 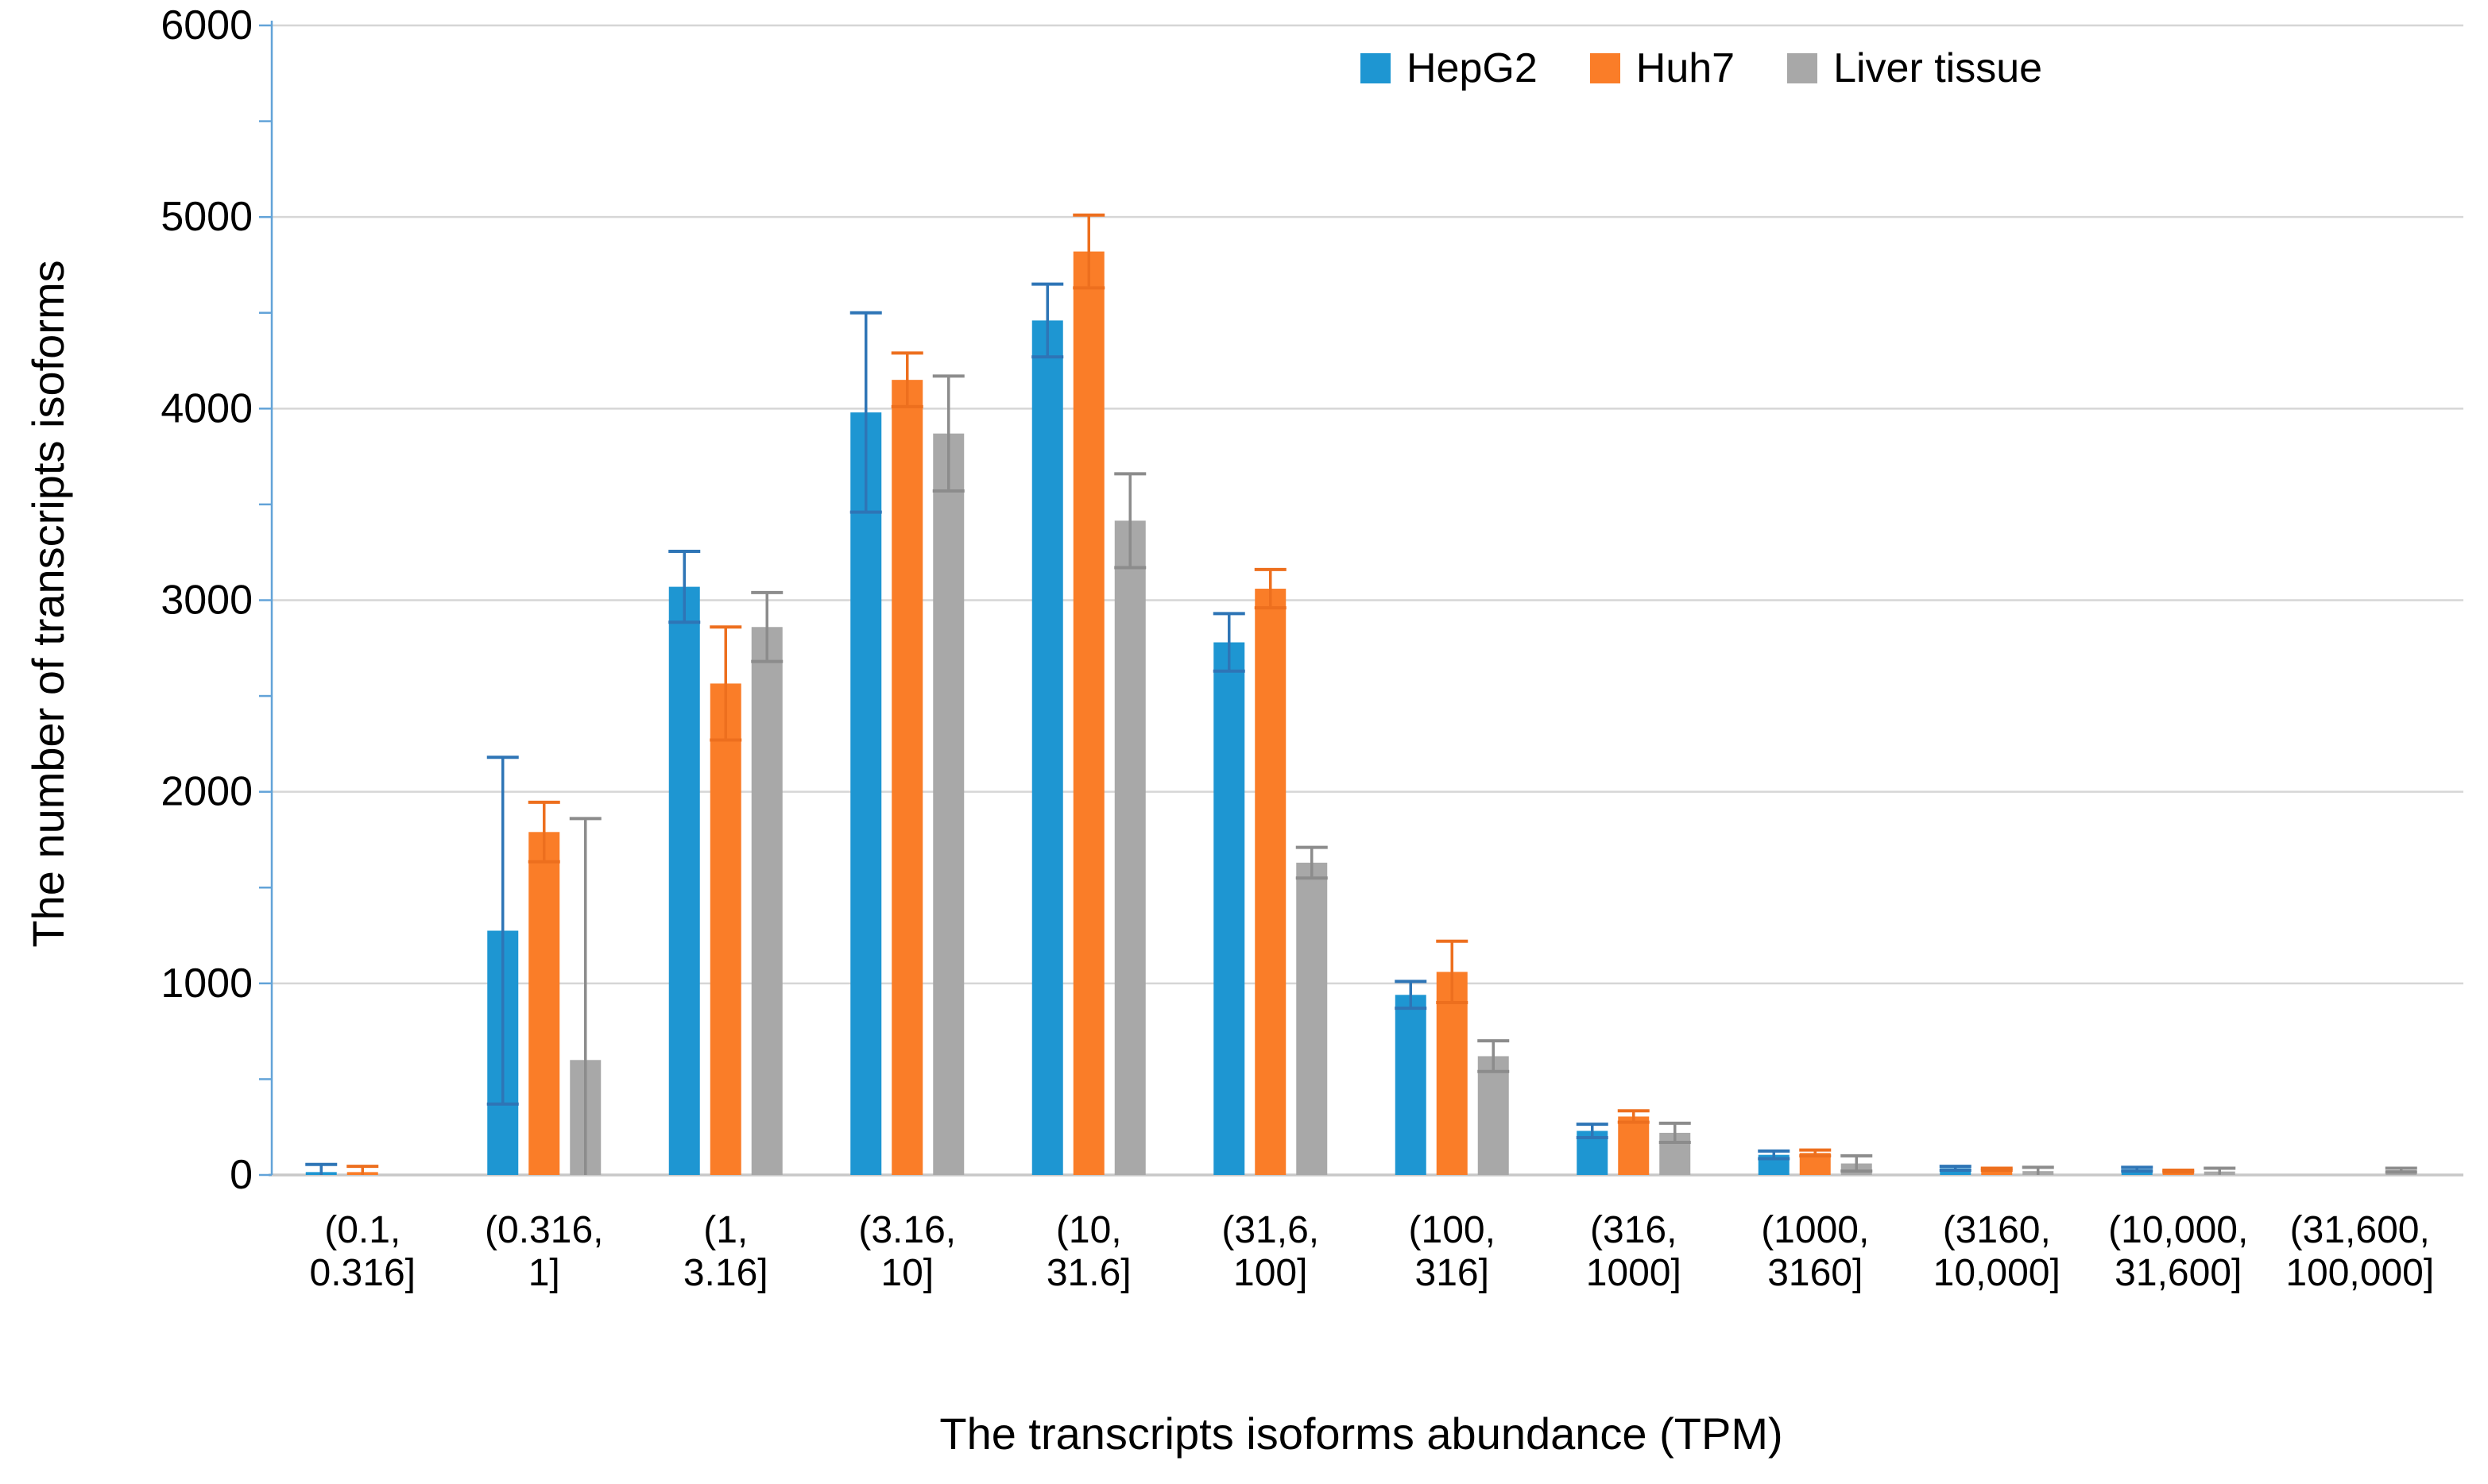 What do you see at coordinates (1634, 1252) in the screenshot?
I see `x-tick-label: (316, 1000]` at bounding box center [1634, 1252].